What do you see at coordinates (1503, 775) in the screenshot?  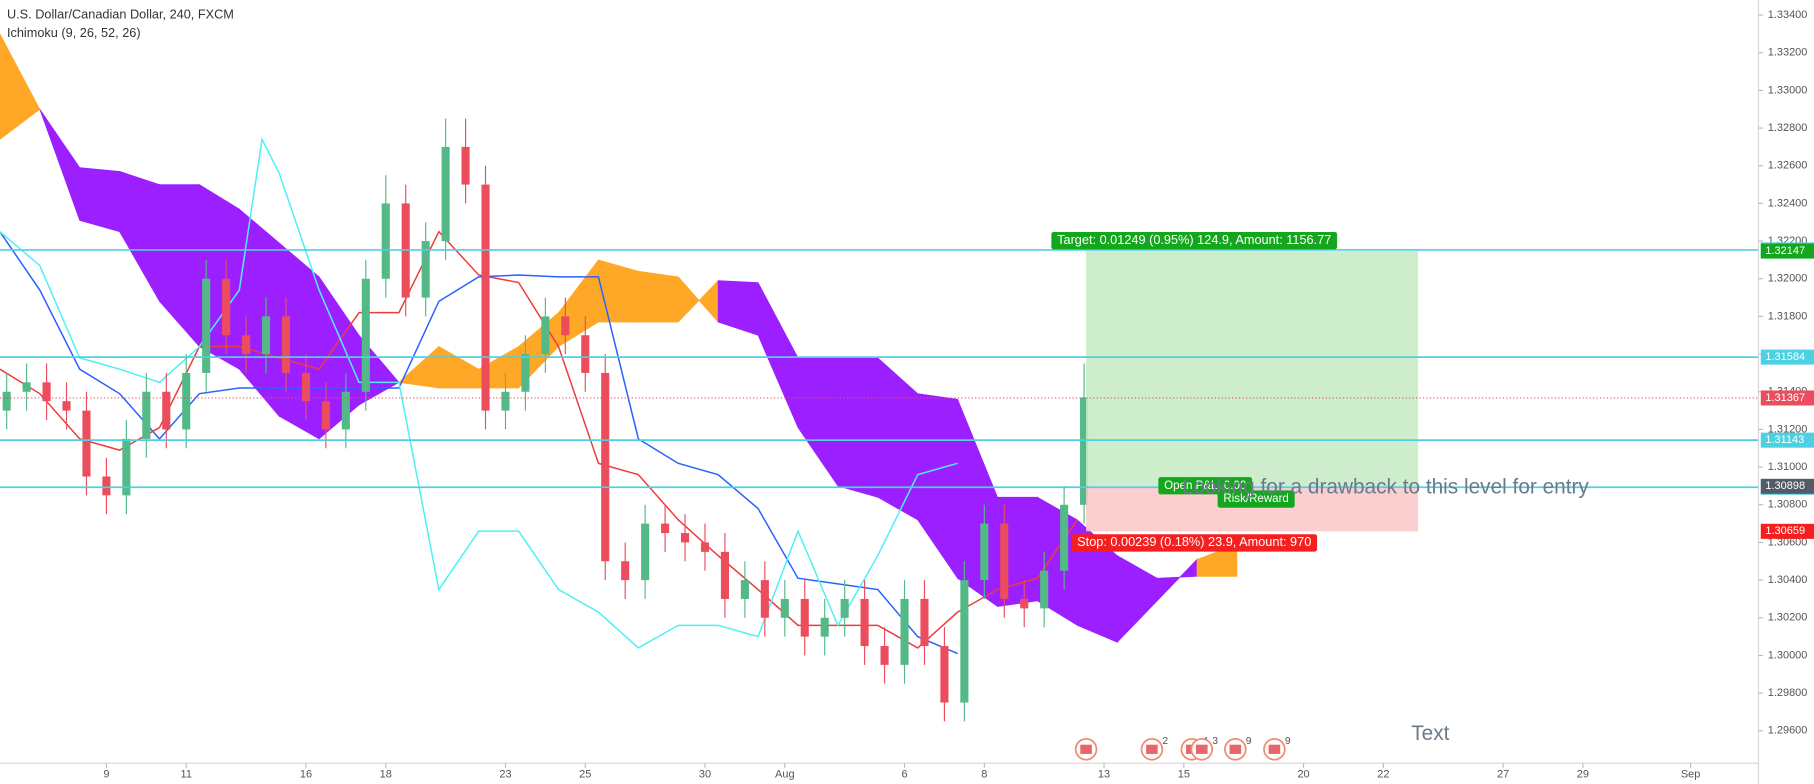 I see `x-tick-label: 27` at bounding box center [1503, 775].